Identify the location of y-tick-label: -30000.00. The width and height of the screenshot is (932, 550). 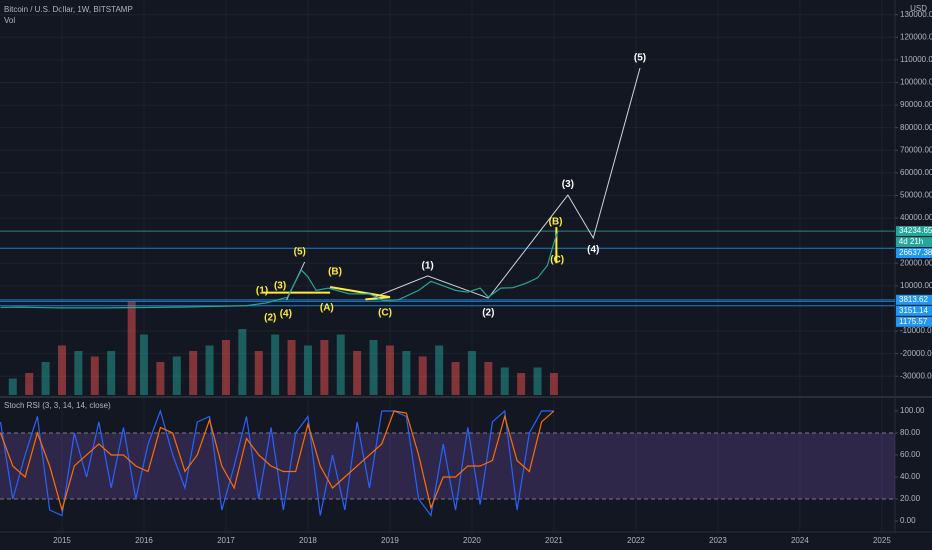
(916, 375).